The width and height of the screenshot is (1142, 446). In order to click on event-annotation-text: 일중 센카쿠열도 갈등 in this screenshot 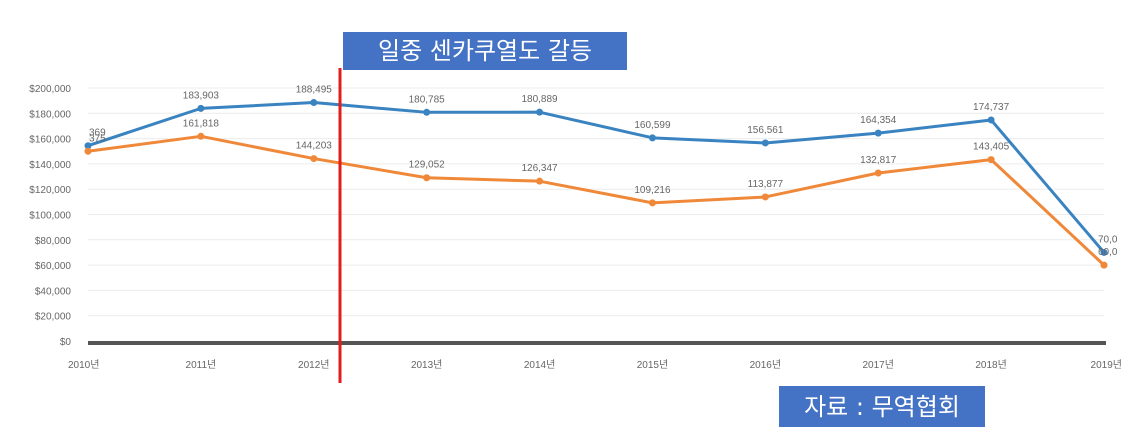, I will do `click(485, 51)`.